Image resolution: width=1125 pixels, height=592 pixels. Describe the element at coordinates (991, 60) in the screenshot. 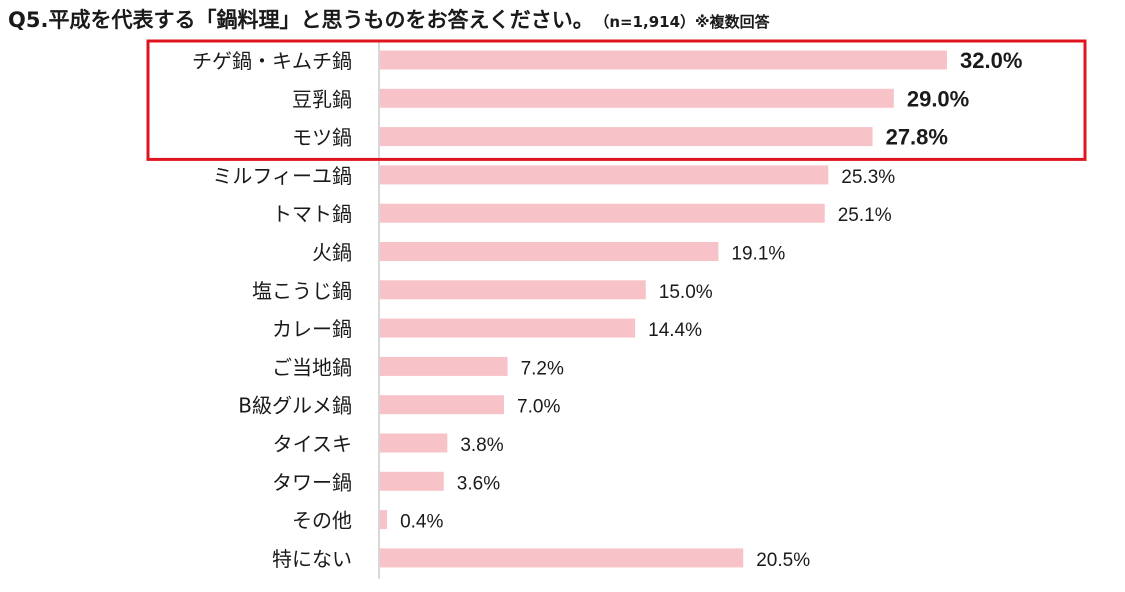

I see `value-label: 32.0%` at that location.